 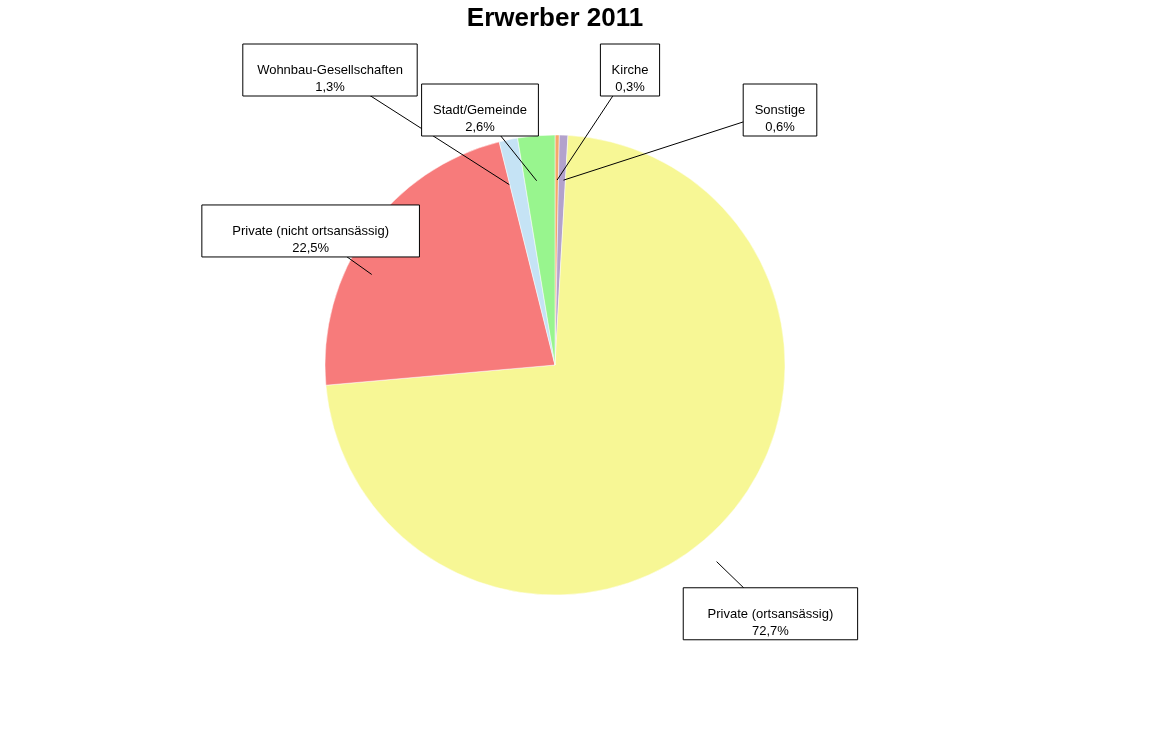 I want to click on slice-label: Kirche, so click(x=630, y=69).